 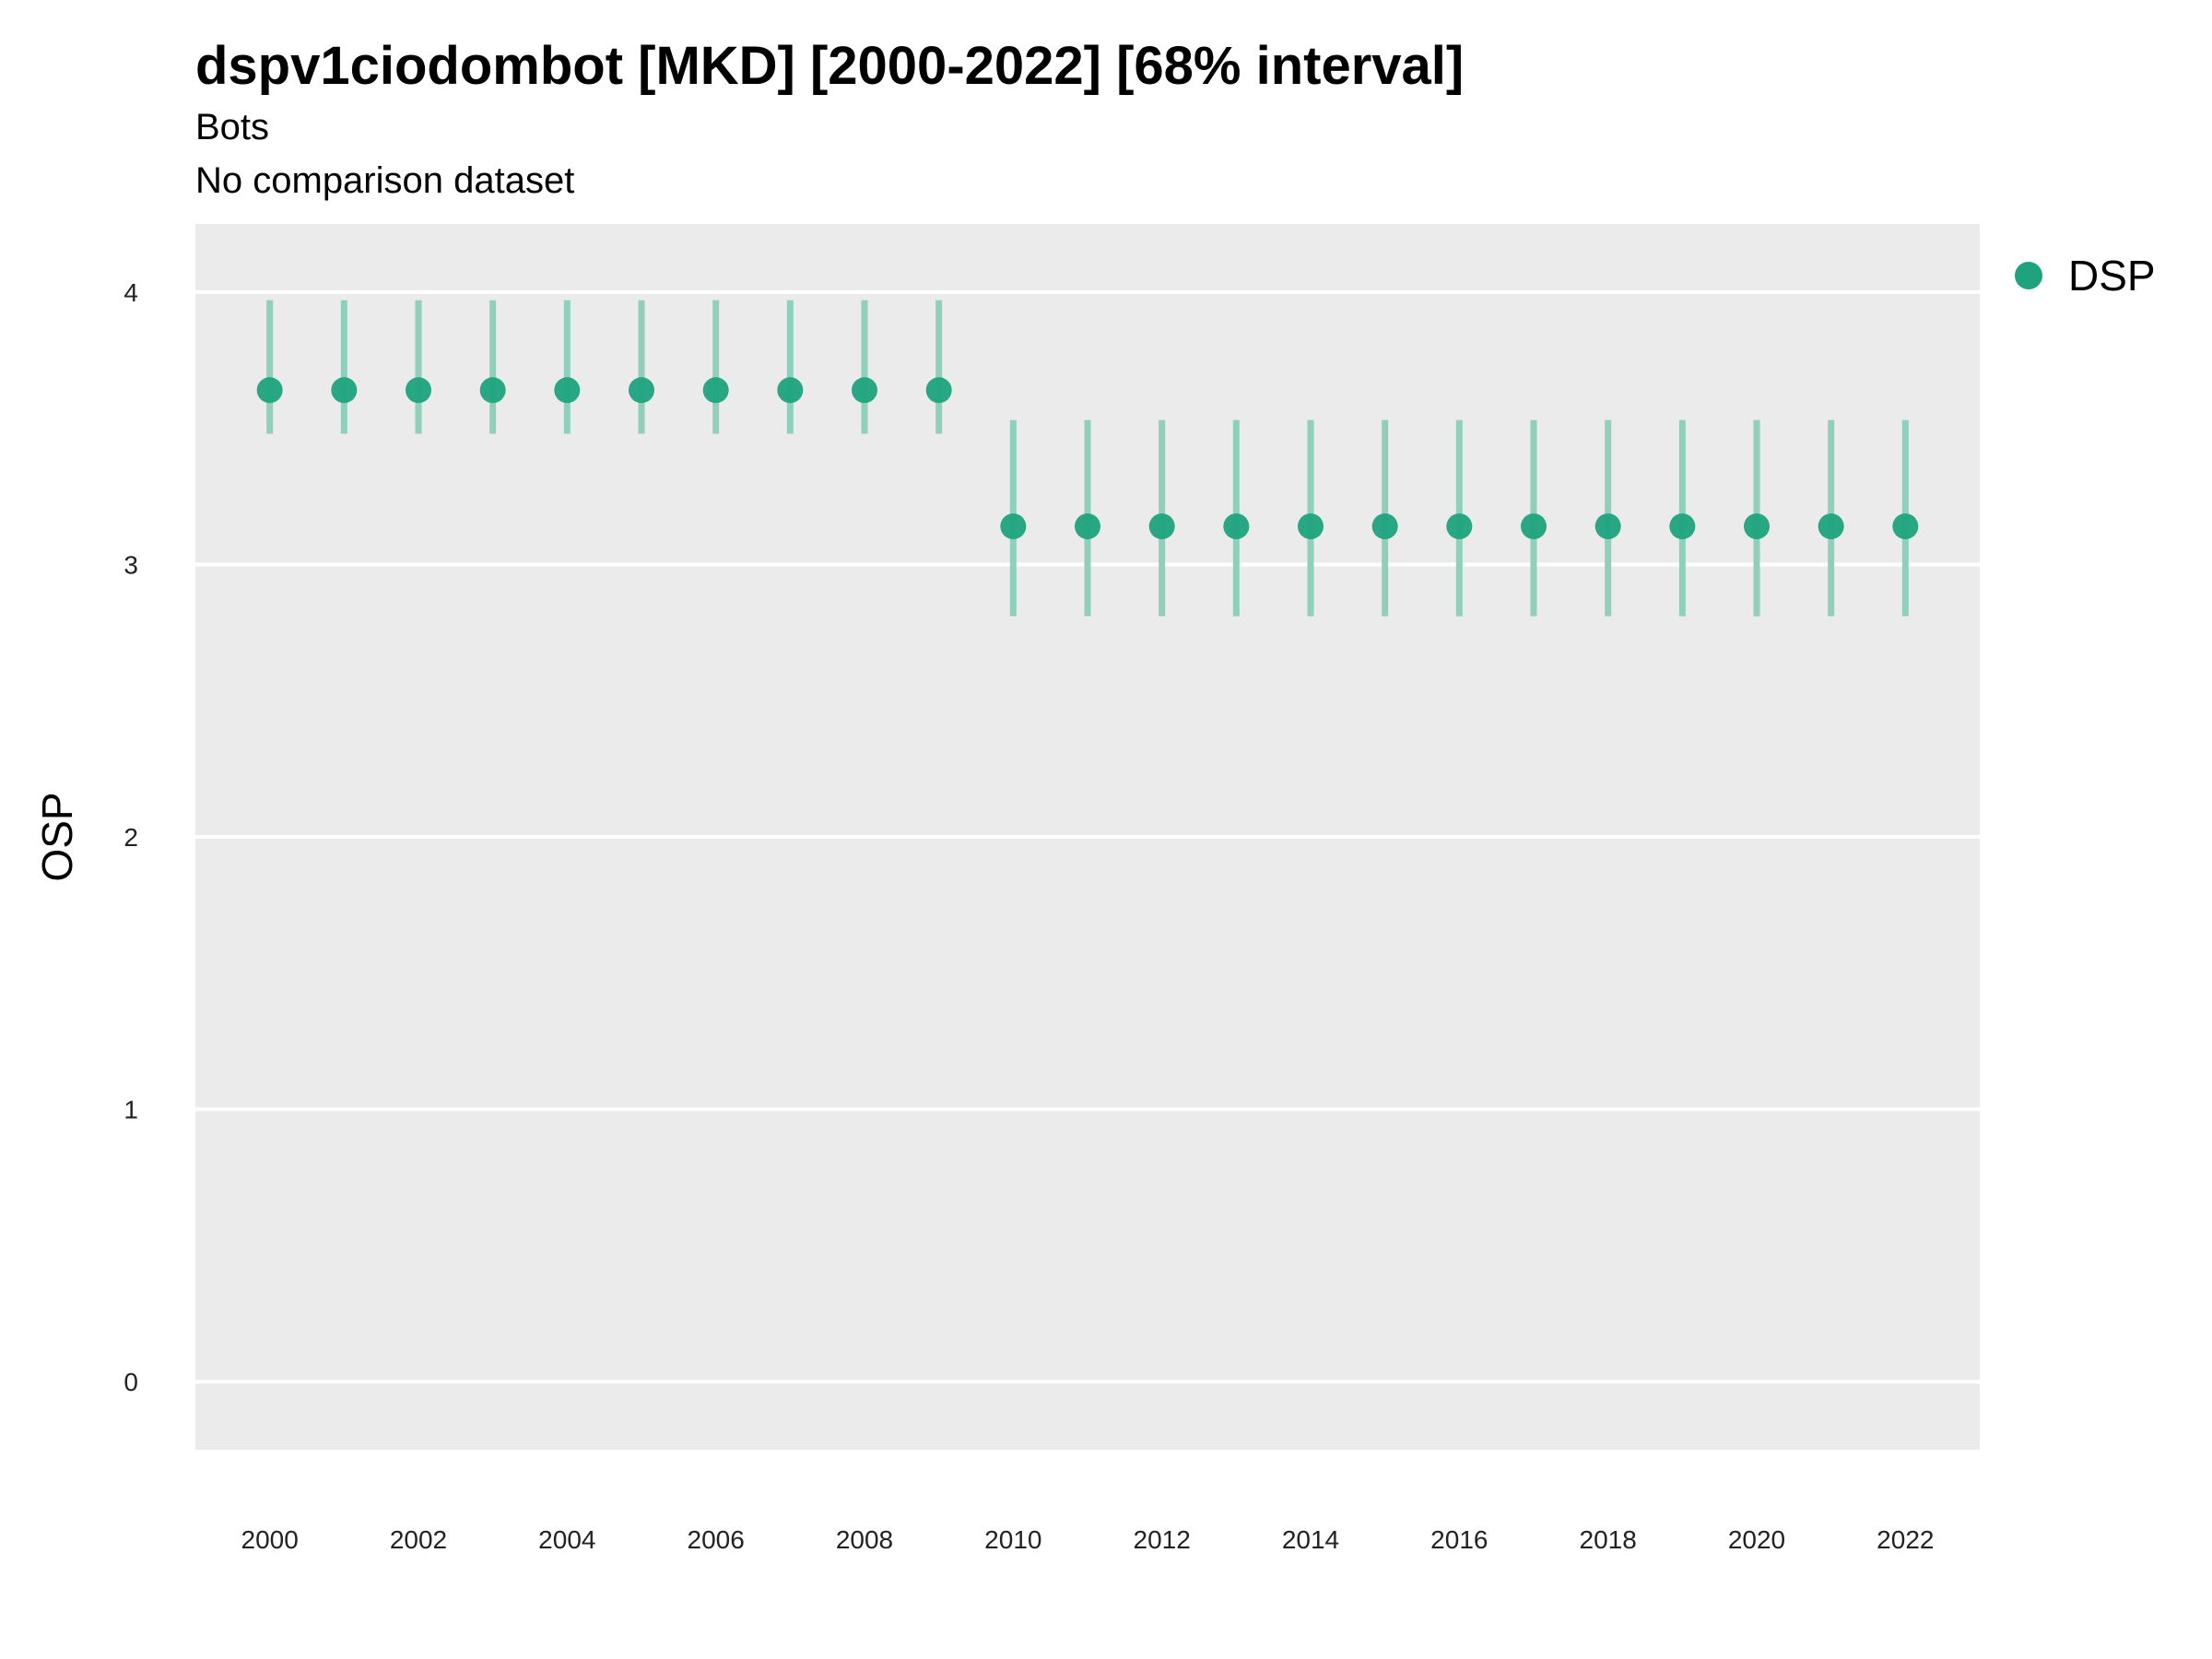 What do you see at coordinates (1310, 1539) in the screenshot?
I see `x-tick-label: 2014` at bounding box center [1310, 1539].